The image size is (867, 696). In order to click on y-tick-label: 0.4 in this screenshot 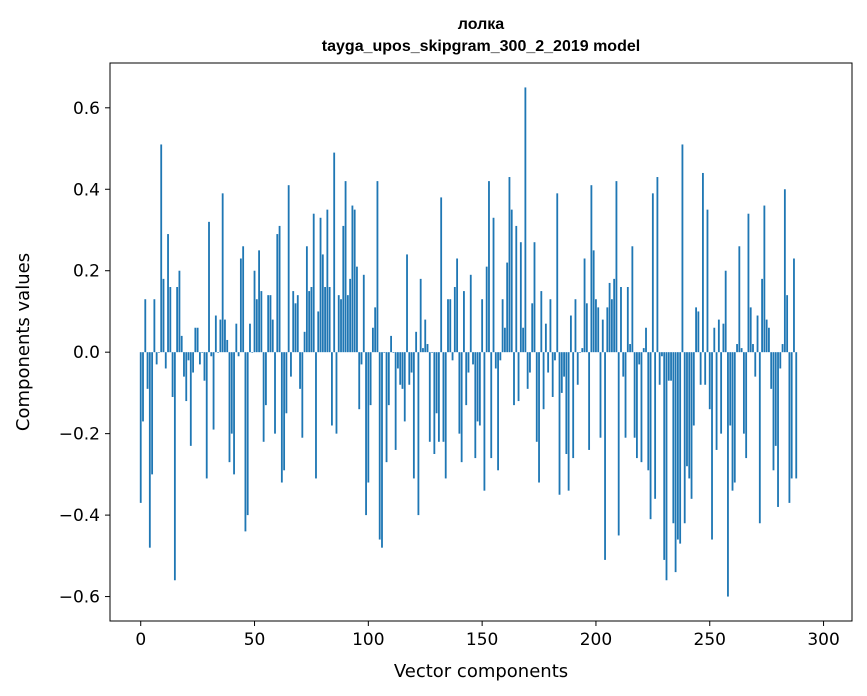, I will do `click(86, 190)`.